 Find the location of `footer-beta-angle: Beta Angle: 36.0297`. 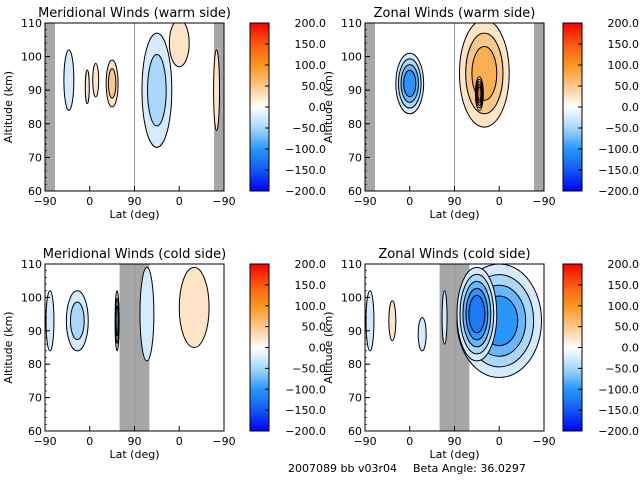

footer-beta-angle: Beta Angle: 36.0297 is located at coordinates (469, 468).